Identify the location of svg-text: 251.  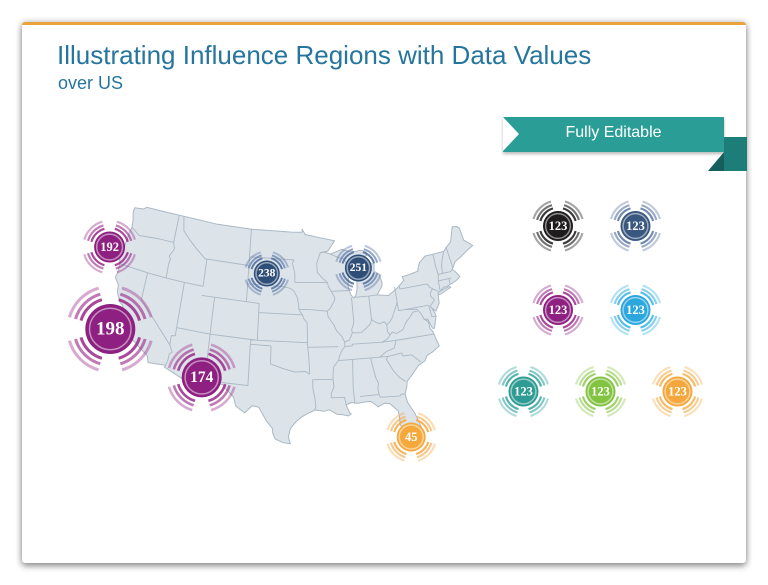
(359, 268).